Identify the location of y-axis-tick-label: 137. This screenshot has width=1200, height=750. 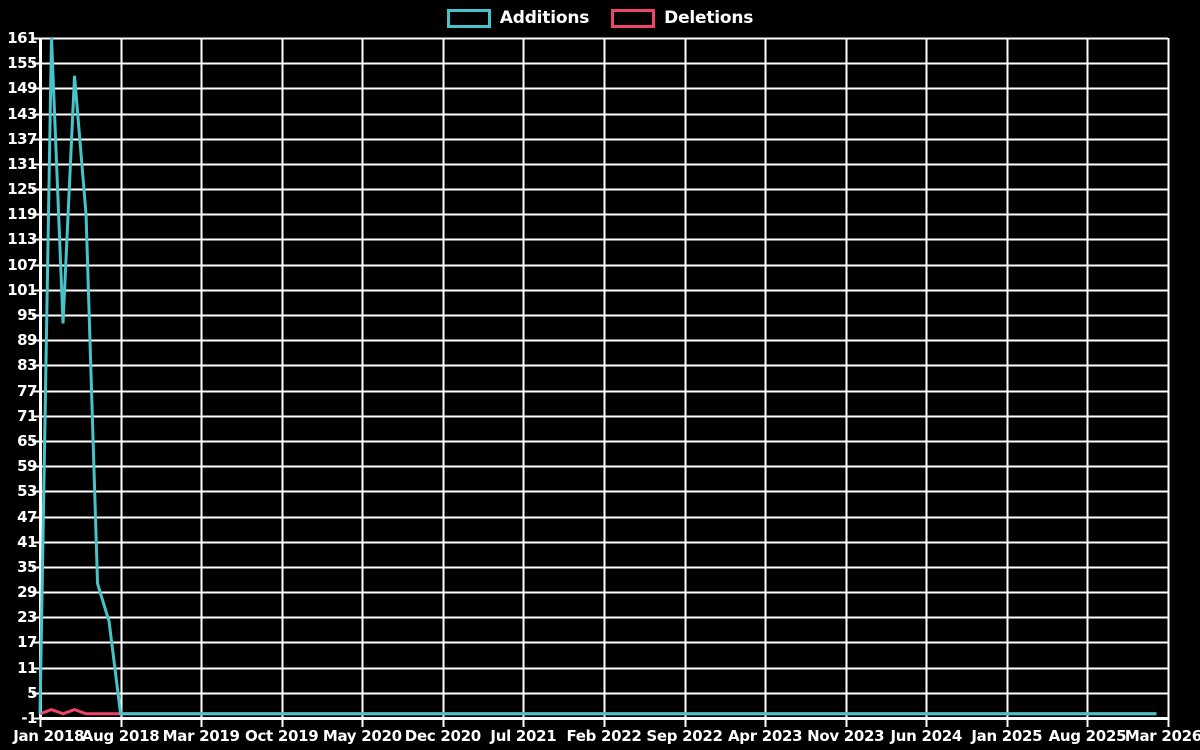
(22, 138).